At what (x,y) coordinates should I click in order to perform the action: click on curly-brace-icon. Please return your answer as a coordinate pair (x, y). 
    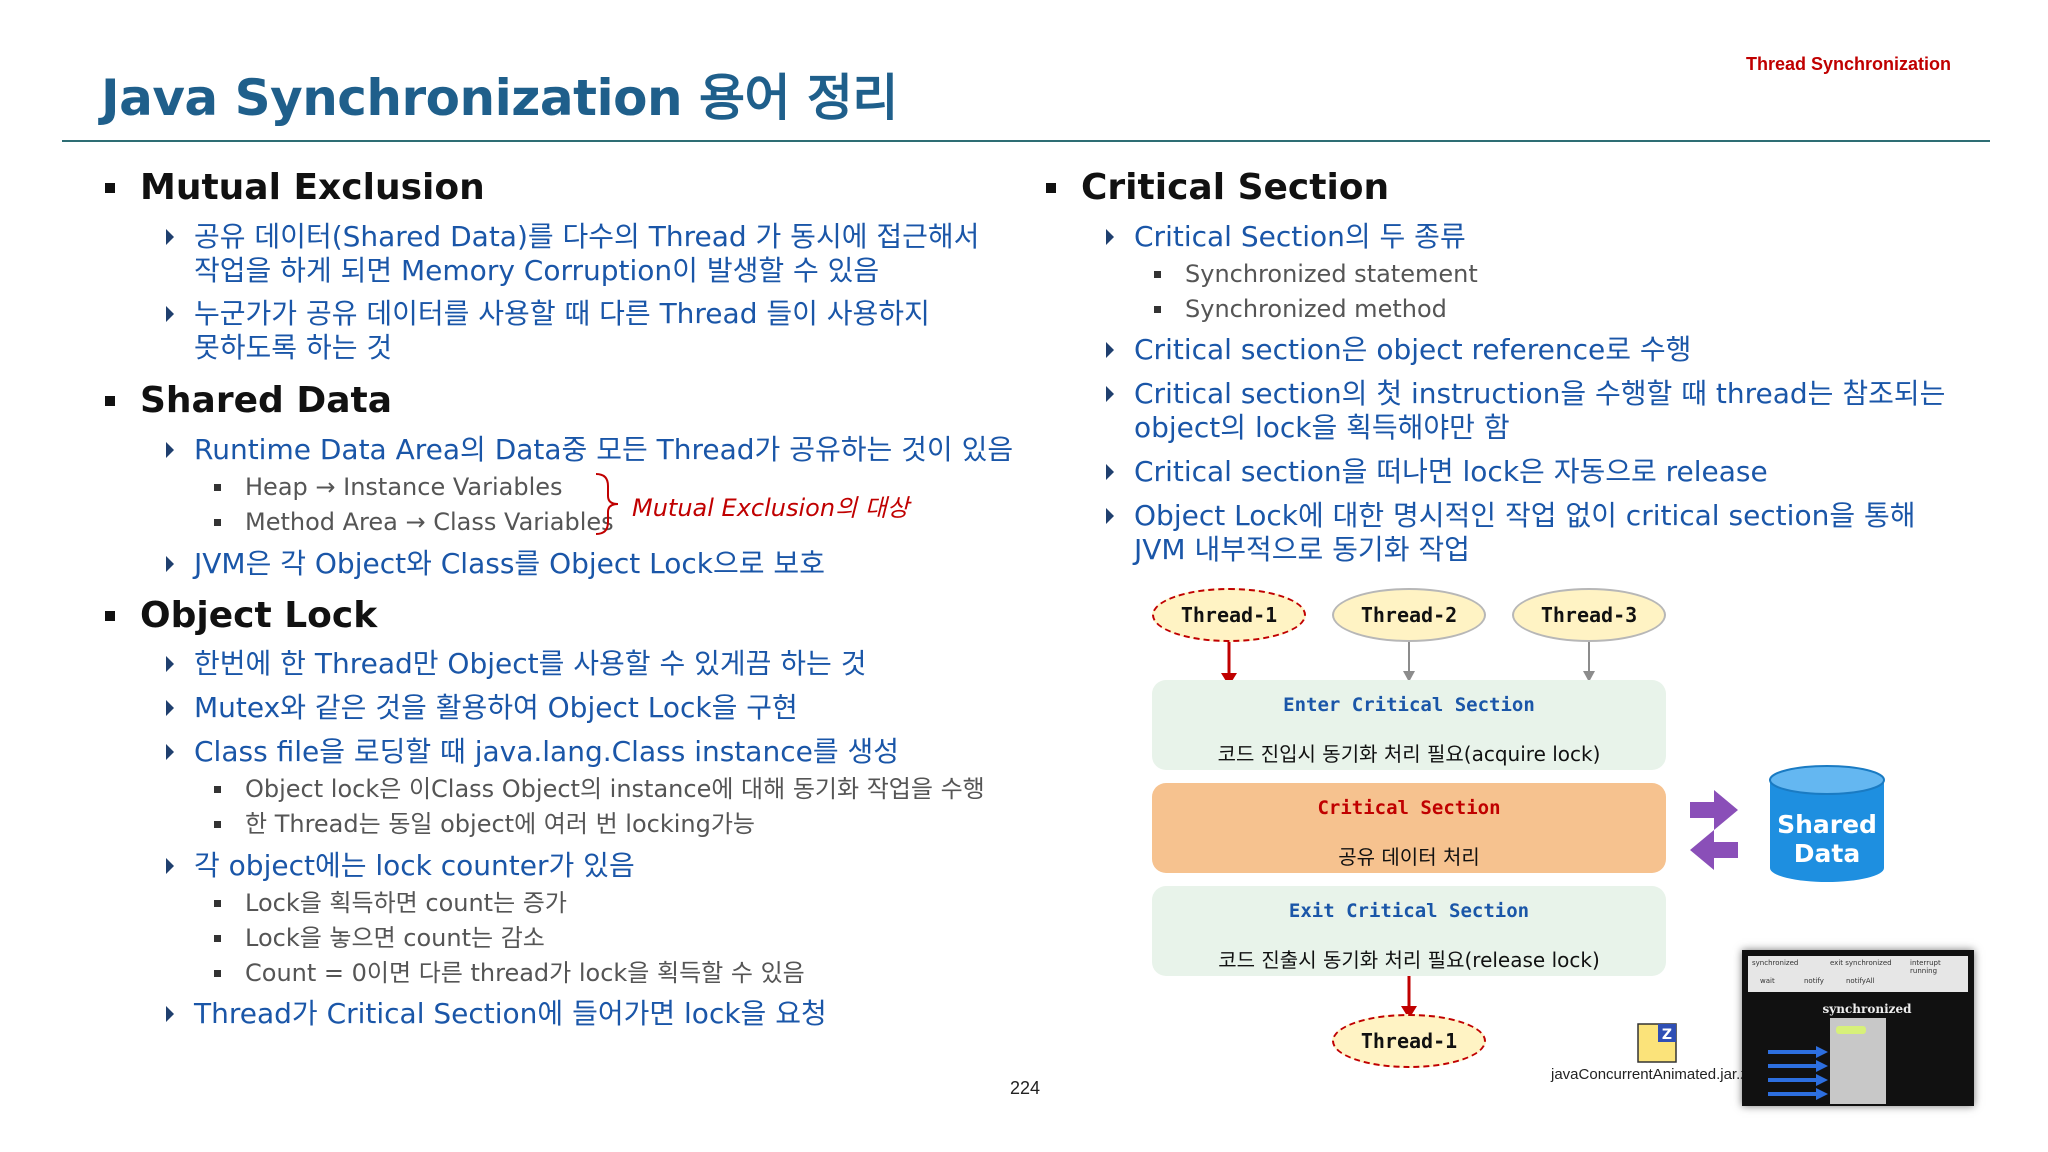
    Looking at the image, I should click on (607, 504).